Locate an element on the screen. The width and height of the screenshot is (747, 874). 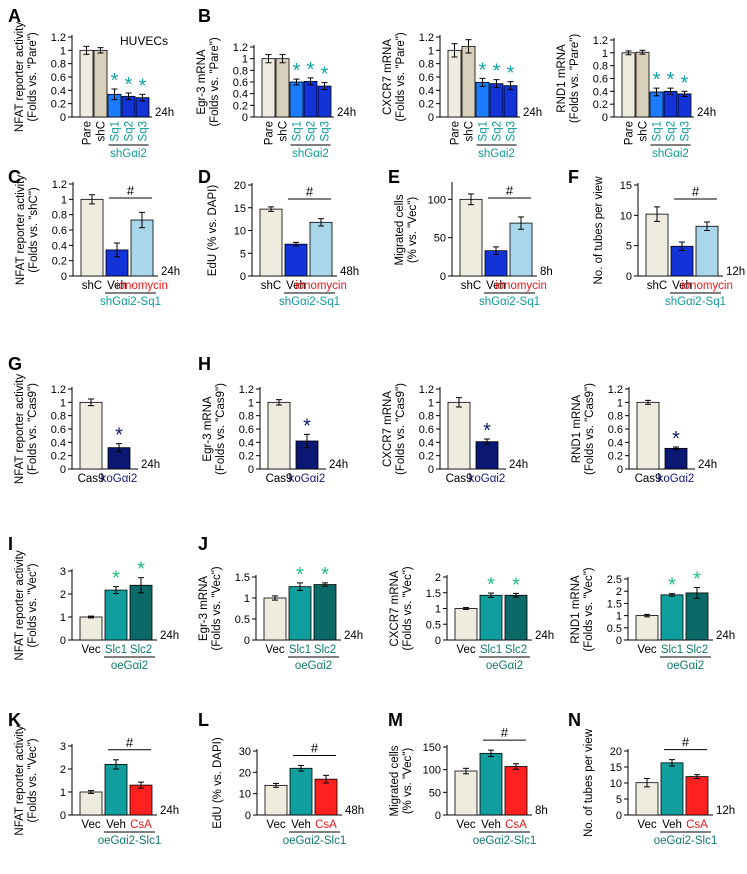
y-axis-label: Migrated cells is located at coordinates (400, 229).